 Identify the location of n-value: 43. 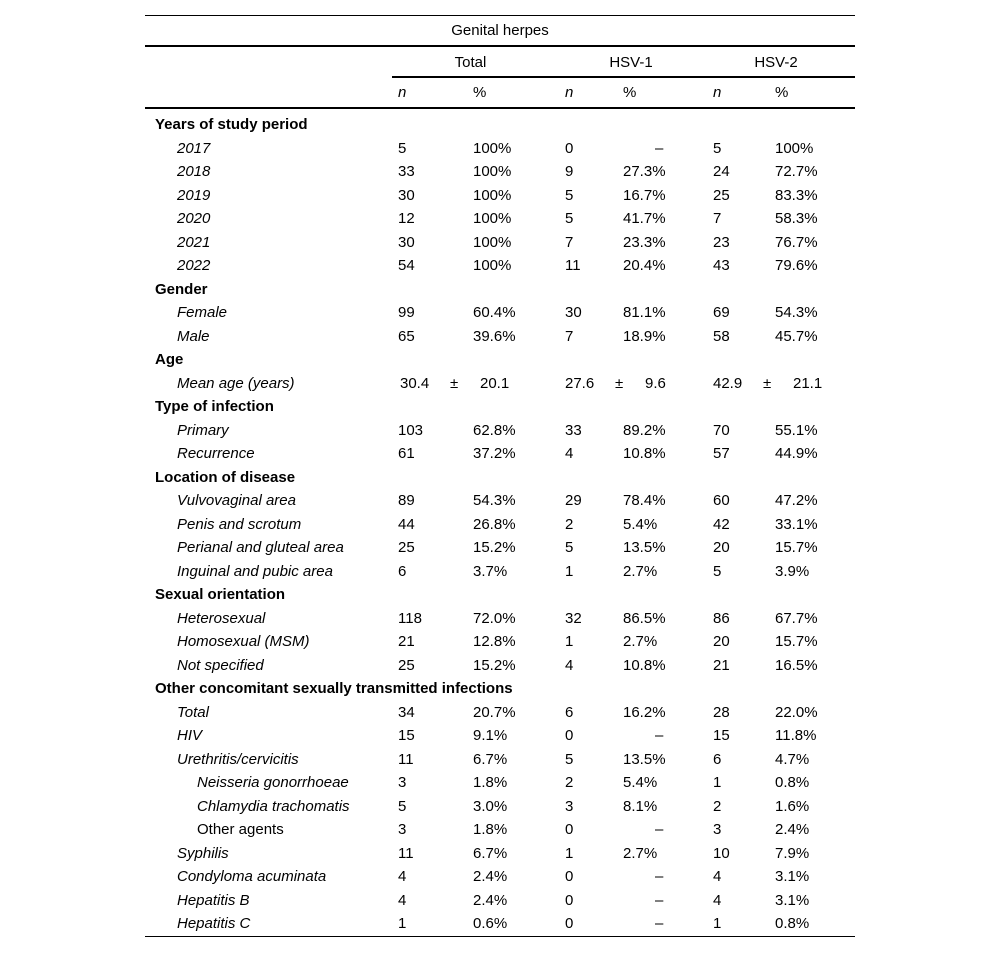
(721, 266).